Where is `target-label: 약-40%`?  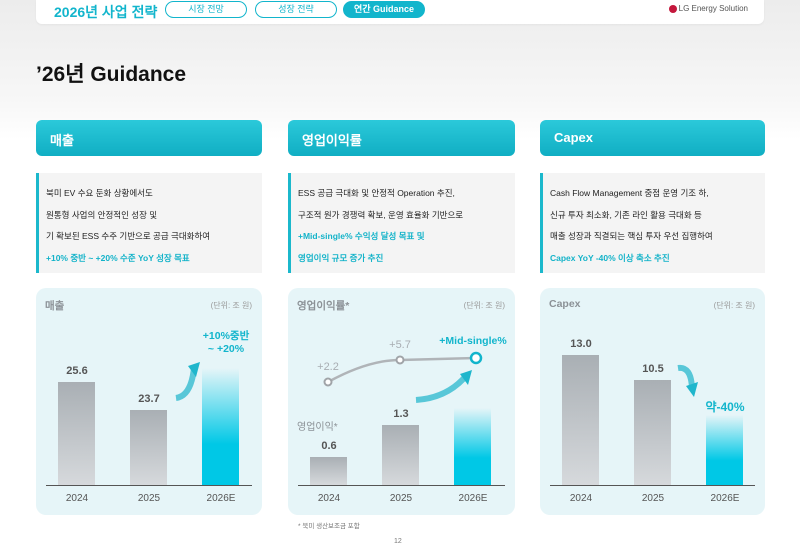 target-label: 약-40% is located at coordinates (725, 407).